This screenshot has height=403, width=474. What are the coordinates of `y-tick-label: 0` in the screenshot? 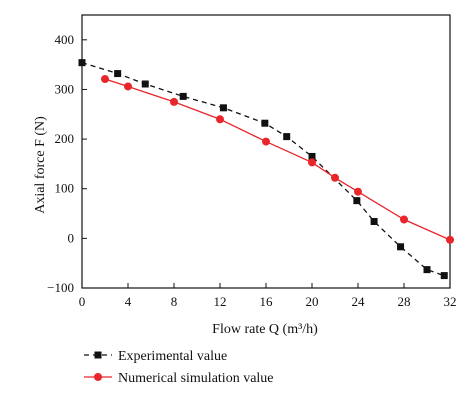 It's located at (71, 237).